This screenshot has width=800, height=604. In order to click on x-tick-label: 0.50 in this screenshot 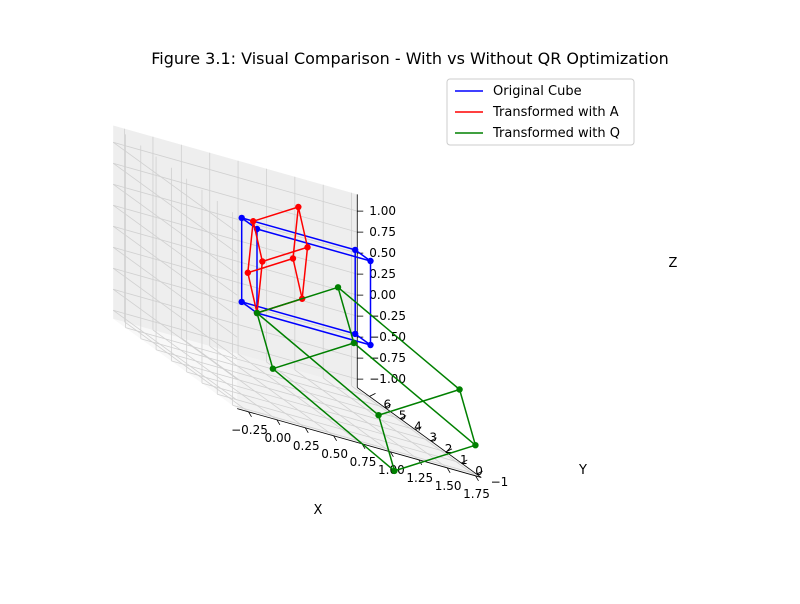, I will do `click(334, 454)`.